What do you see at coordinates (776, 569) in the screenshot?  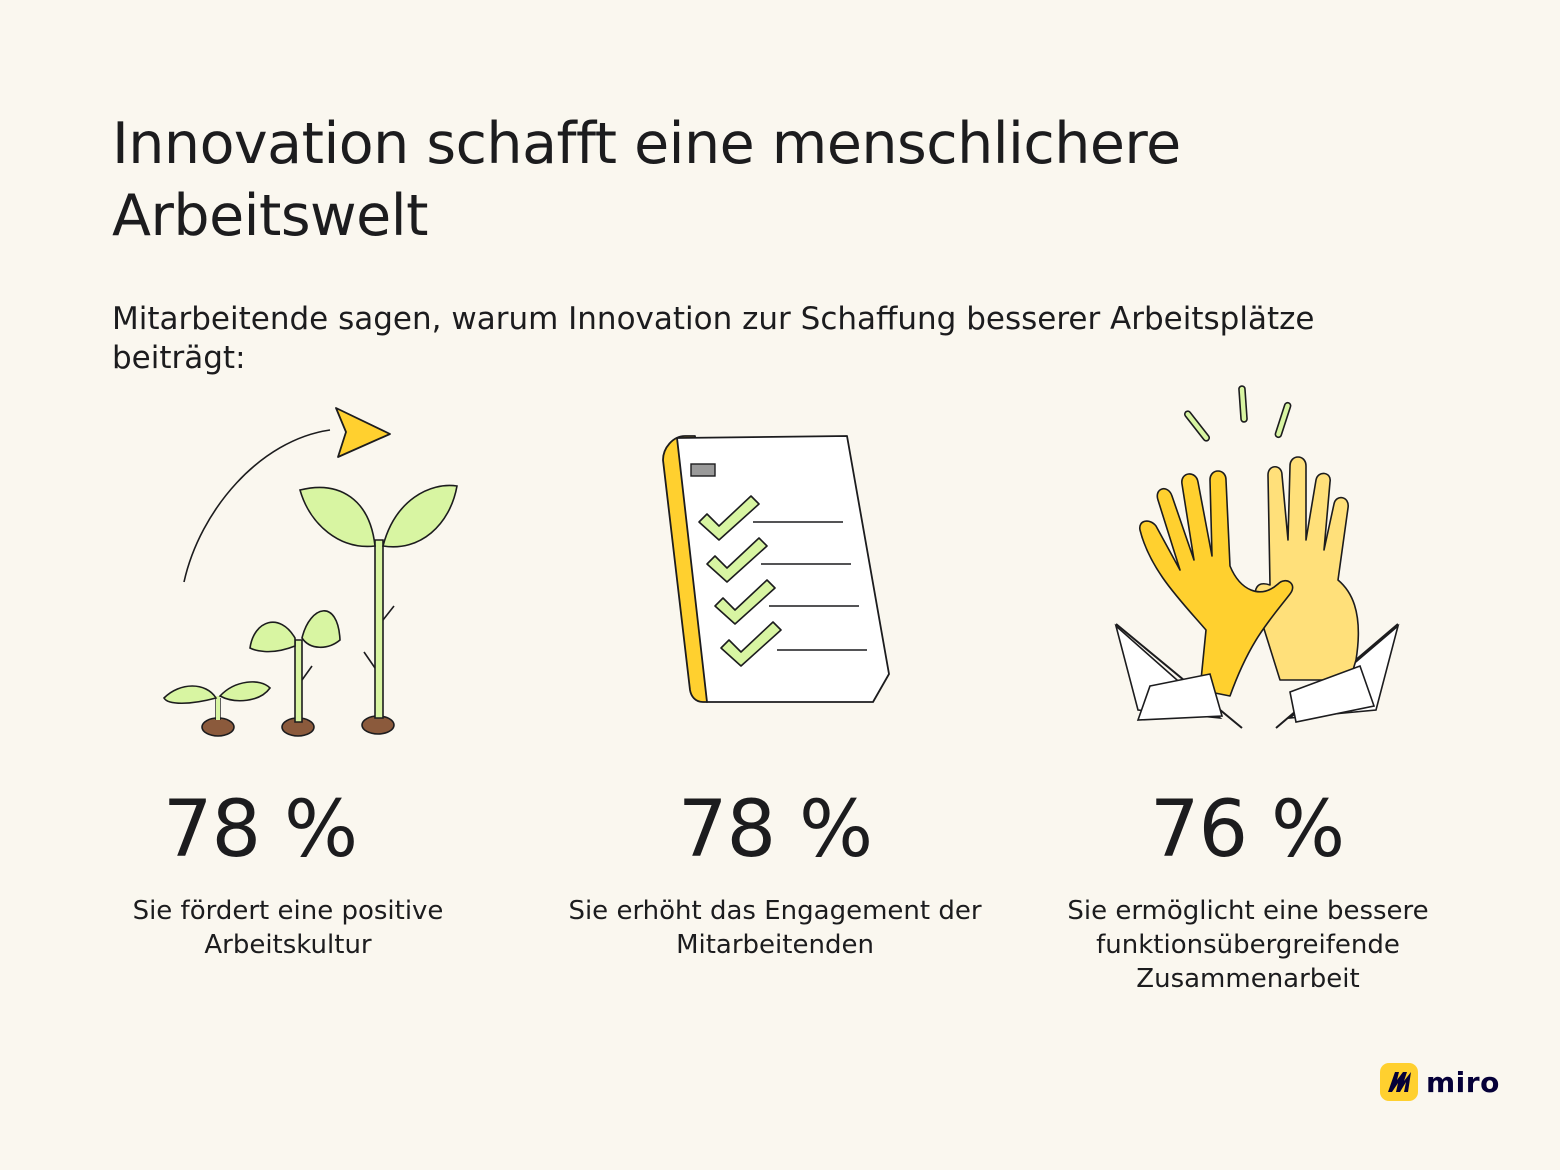 I see `checklist-icon` at bounding box center [776, 569].